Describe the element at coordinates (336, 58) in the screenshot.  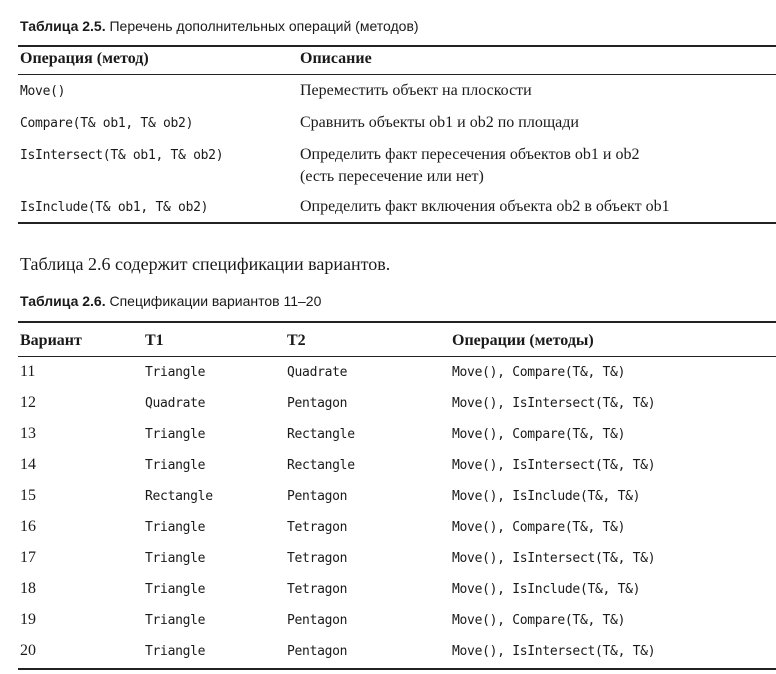
I see `column-header: Описание` at that location.